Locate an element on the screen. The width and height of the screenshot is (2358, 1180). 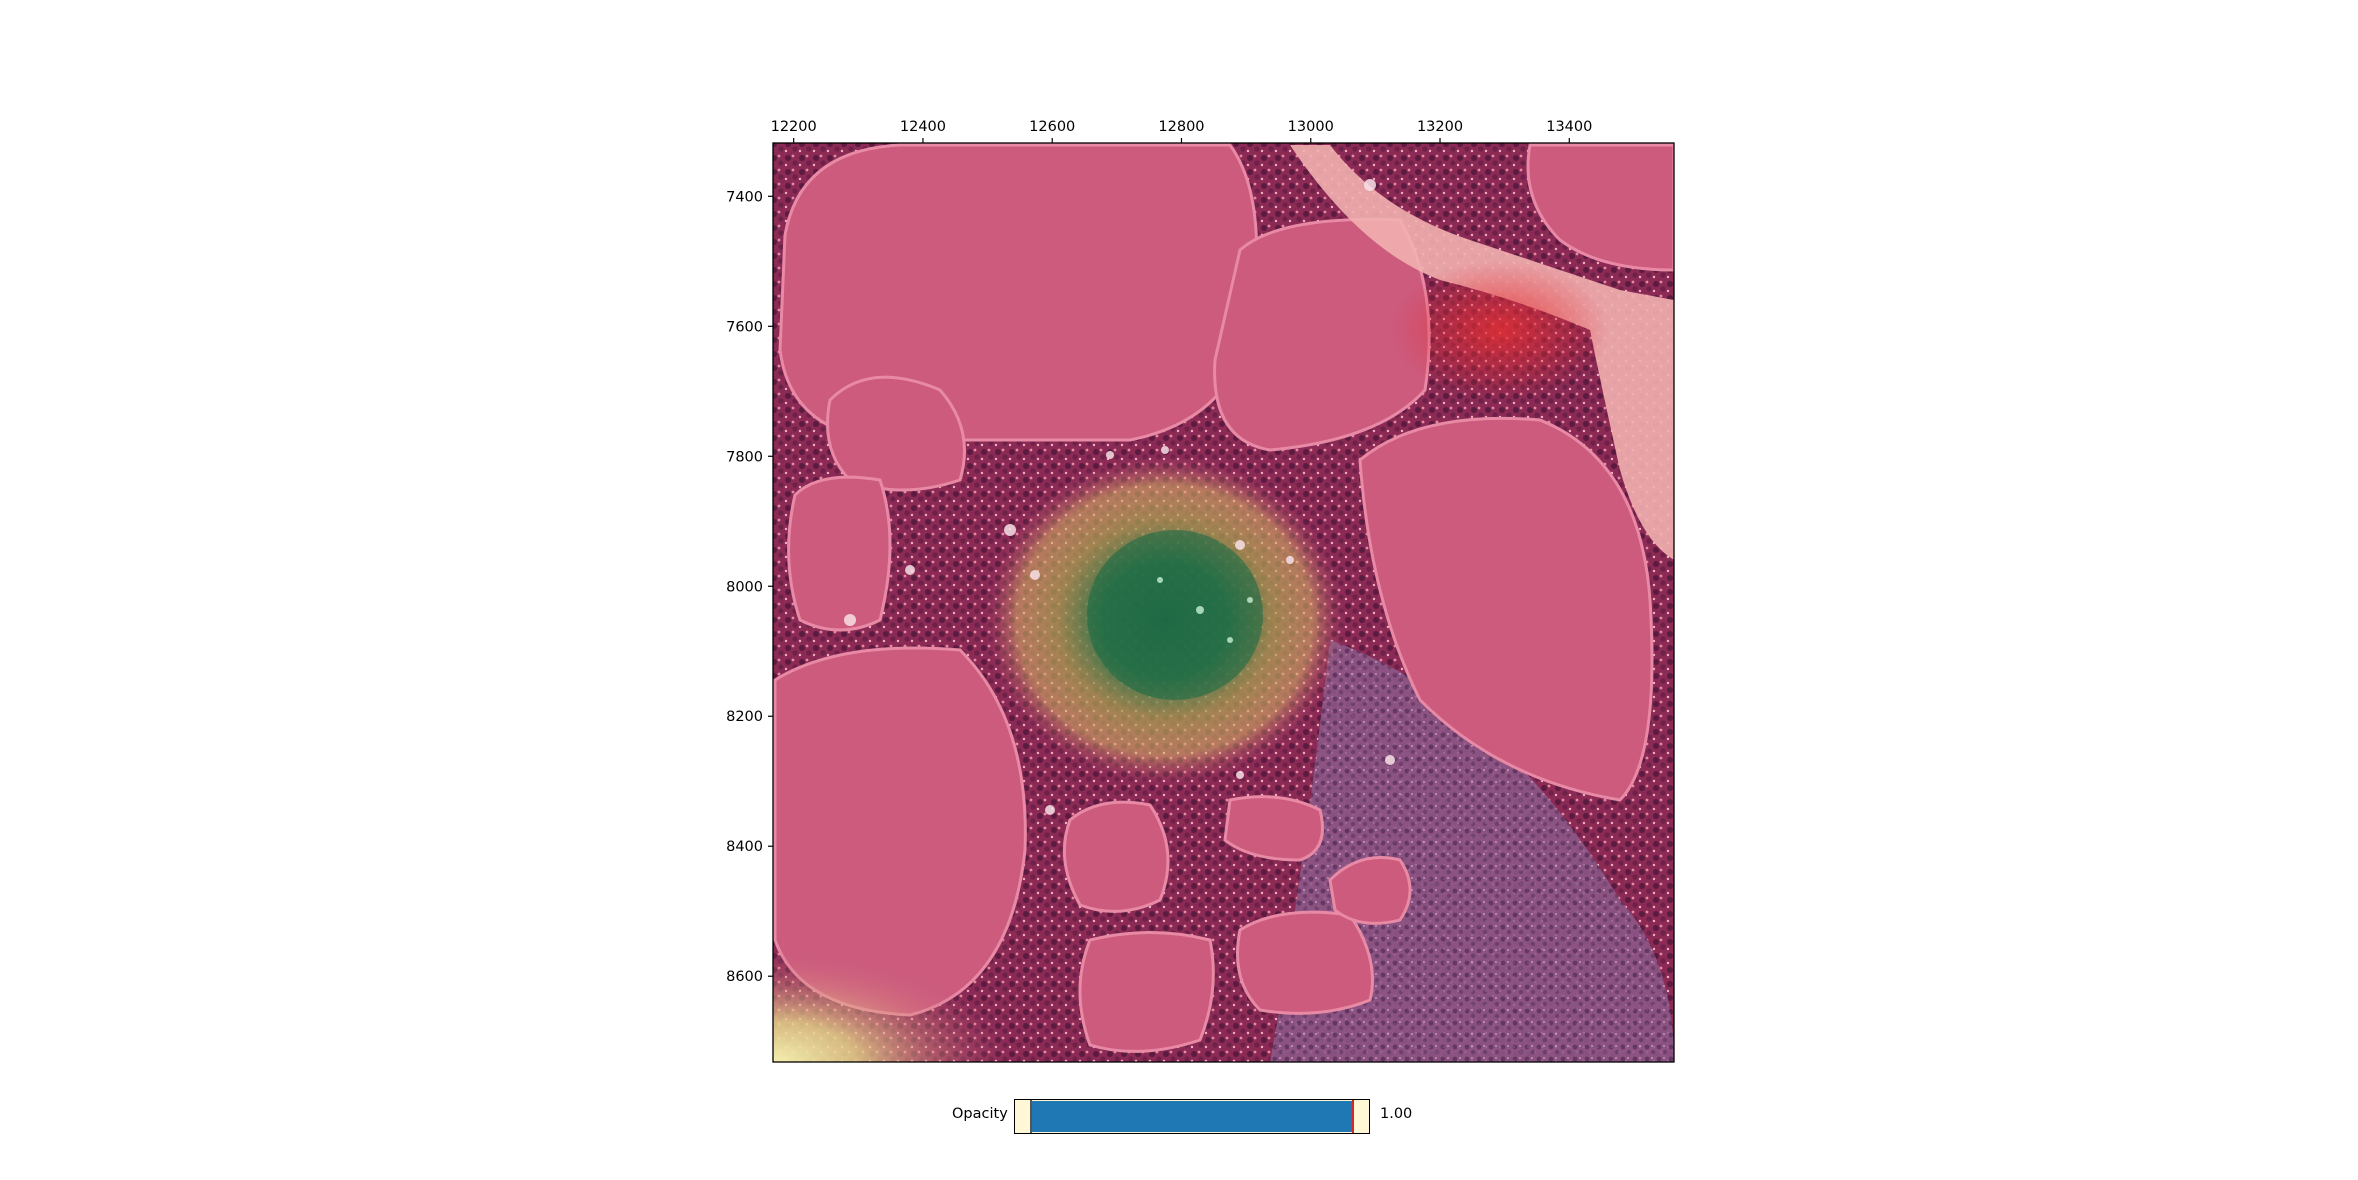
y-axis: 7400 7600 7800 8000 8200 8400 8600 is located at coordinates (749, 587).